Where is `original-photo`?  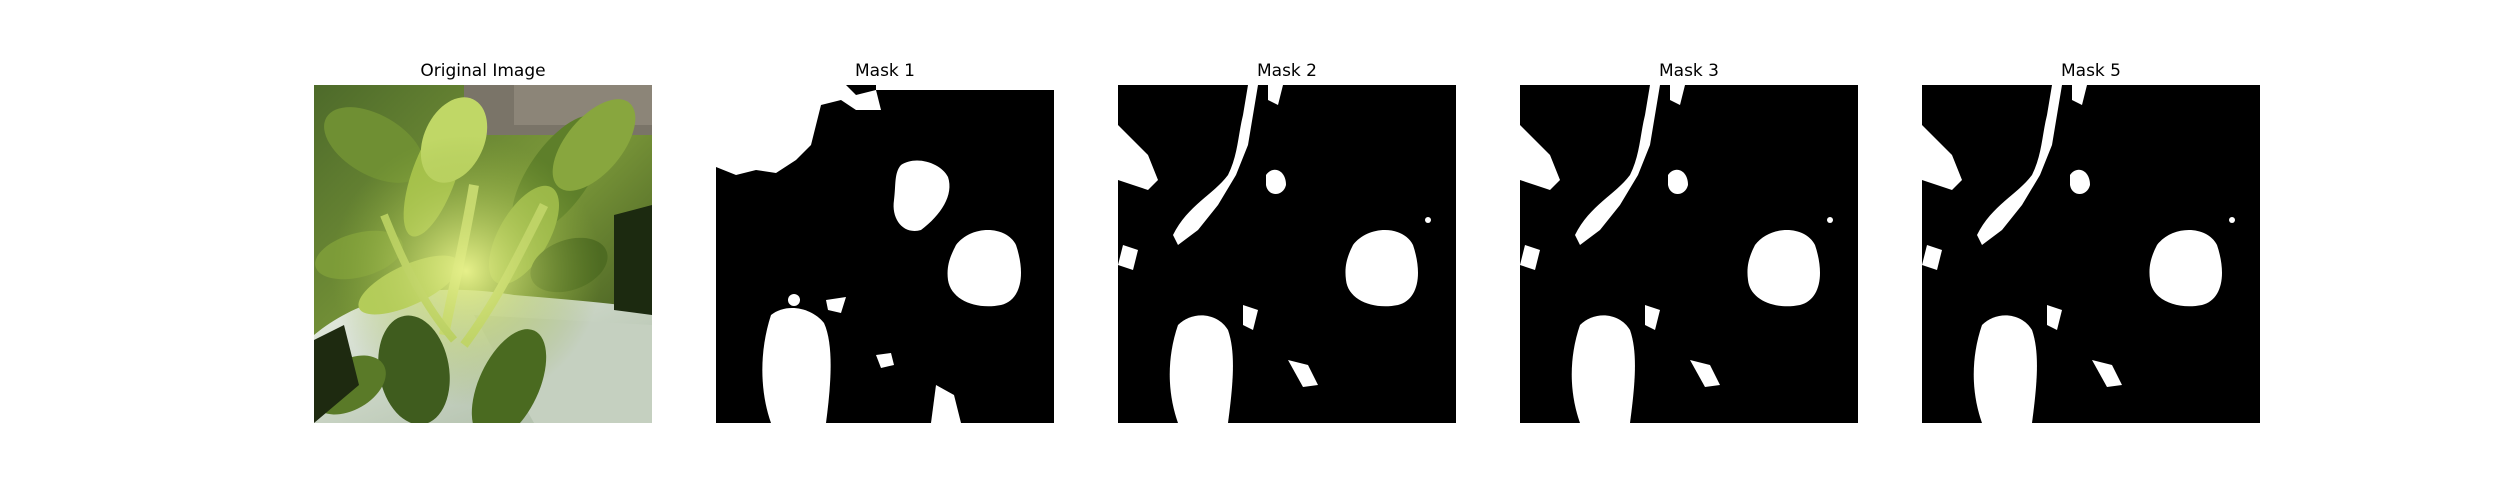 original-photo is located at coordinates (483, 254).